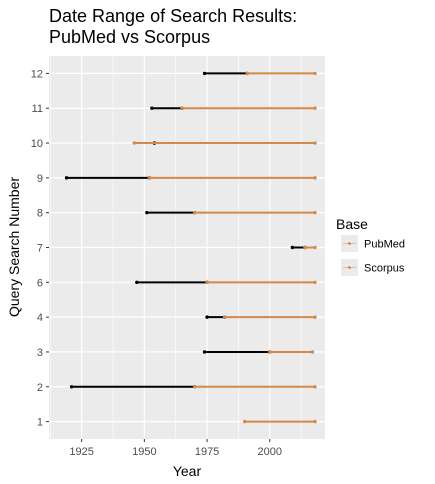  Describe the element at coordinates (40, 283) in the screenshot. I see `y-tick-label: 6` at that location.